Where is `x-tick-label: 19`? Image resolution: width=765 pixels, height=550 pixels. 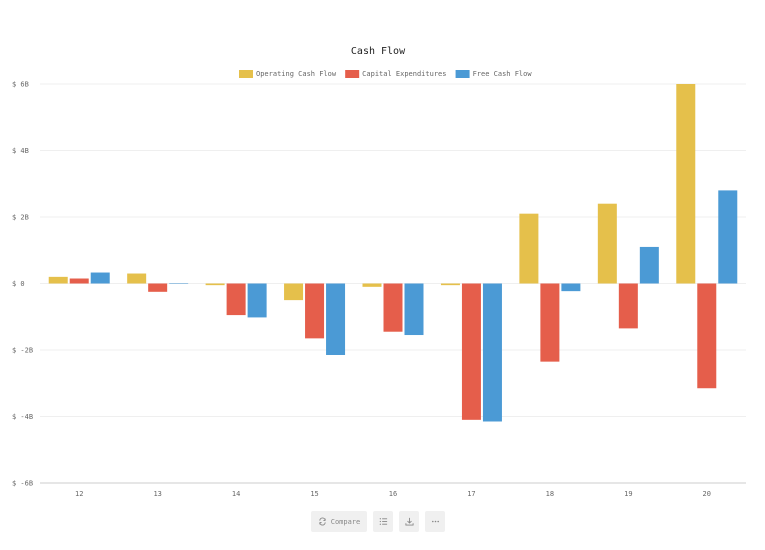 x-tick-label: 19 is located at coordinates (628, 494).